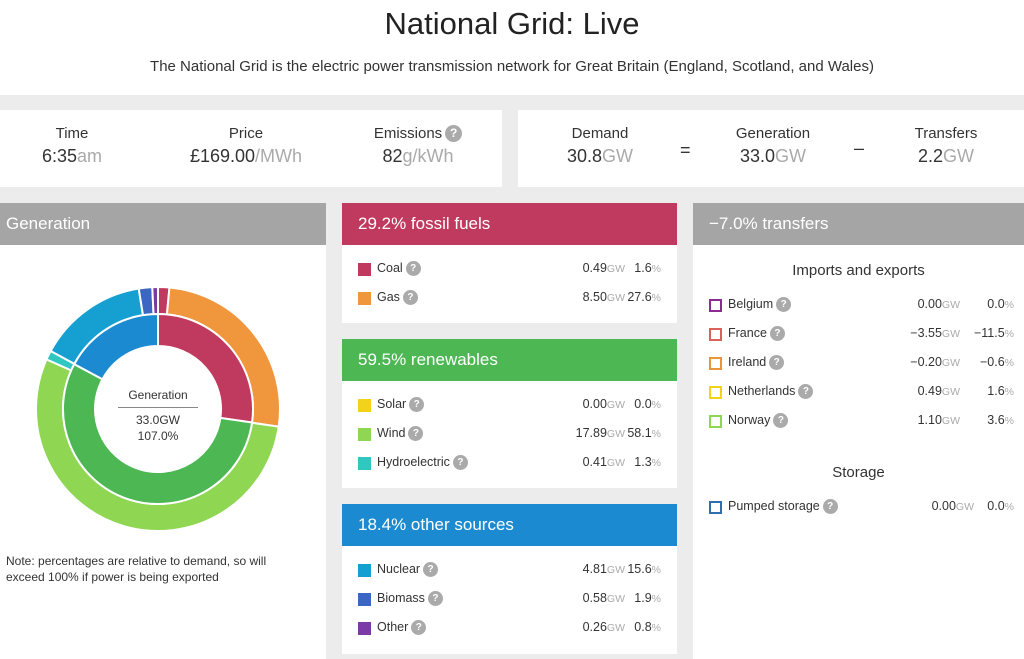 The image size is (1024, 659). Describe the element at coordinates (509, 600) in the screenshot. I see `source-row-biomass: Biomass? 0.58GW 1.9%` at that location.